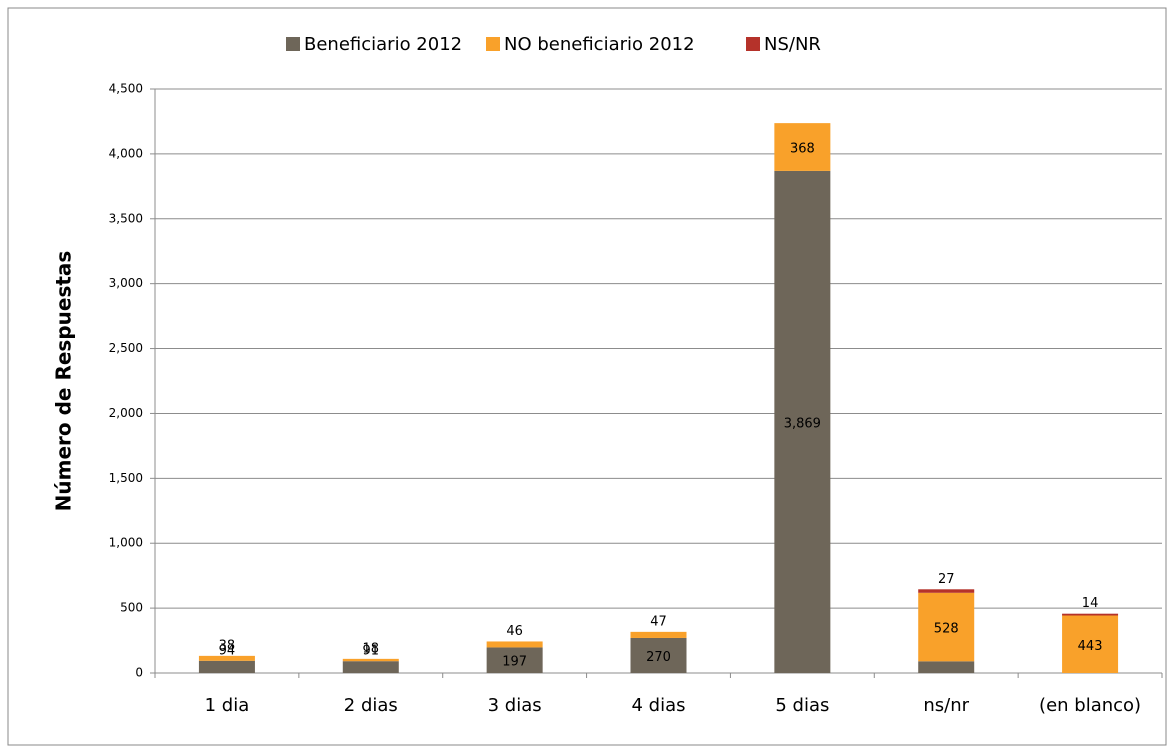 The image size is (1175, 751). I want to click on x-tick-label: ns/nr, so click(946, 705).